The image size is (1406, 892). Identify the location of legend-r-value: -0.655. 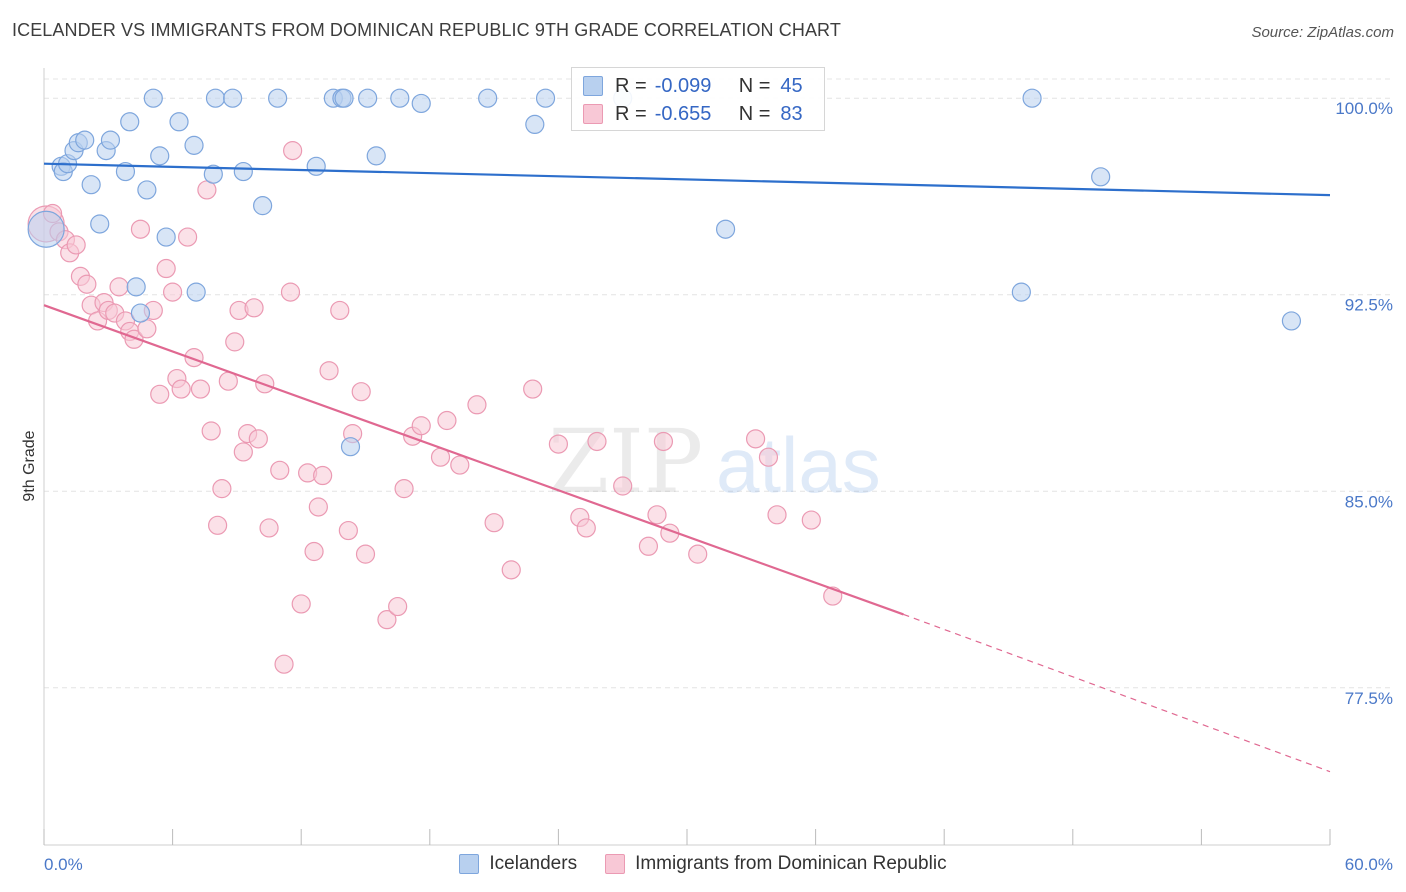
(683, 113).